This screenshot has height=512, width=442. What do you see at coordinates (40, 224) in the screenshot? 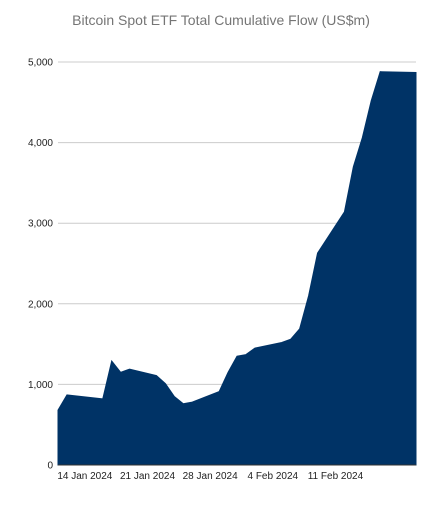
I see `y-tick-label: 3,000` at bounding box center [40, 224].